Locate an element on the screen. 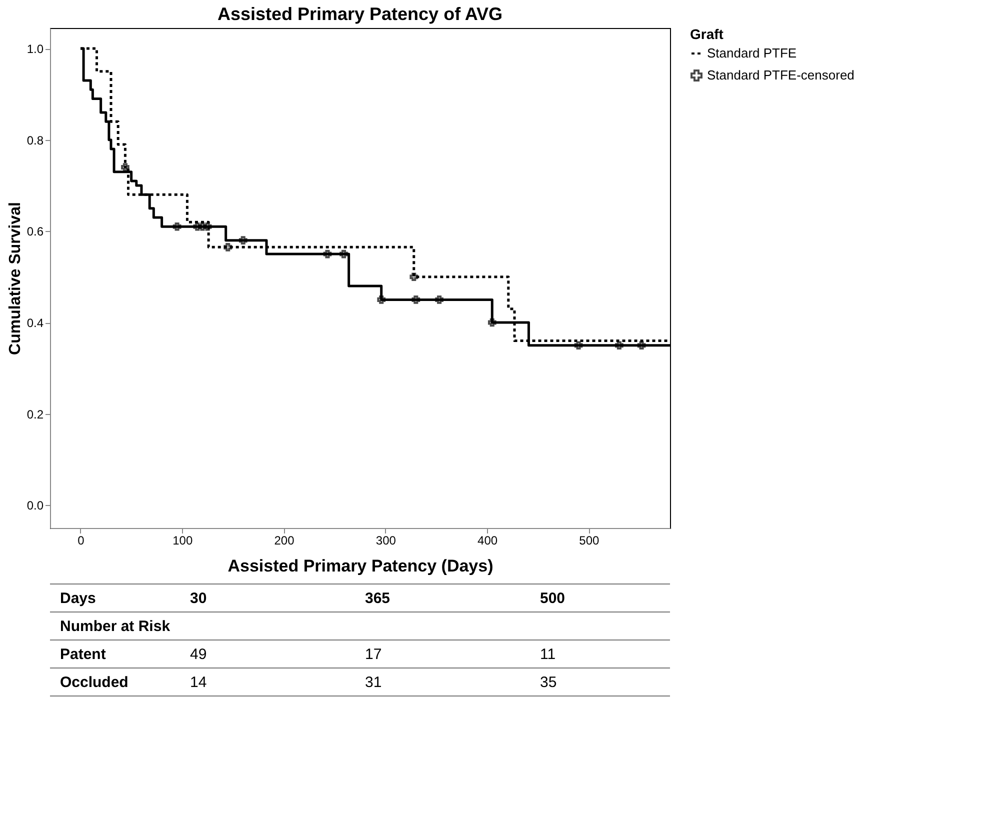 This screenshot has height=818, width=989. y-tick-label: 0.8 is located at coordinates (35, 140).